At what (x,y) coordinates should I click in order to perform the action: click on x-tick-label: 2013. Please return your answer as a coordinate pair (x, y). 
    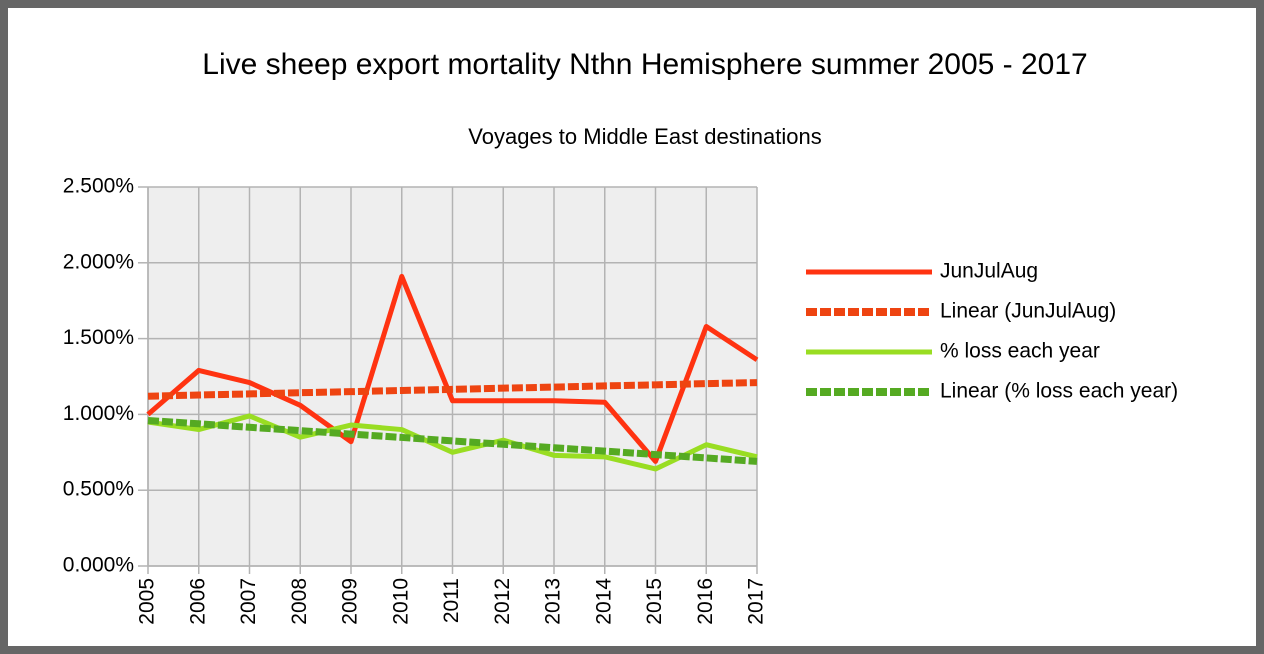
    Looking at the image, I should click on (553, 601).